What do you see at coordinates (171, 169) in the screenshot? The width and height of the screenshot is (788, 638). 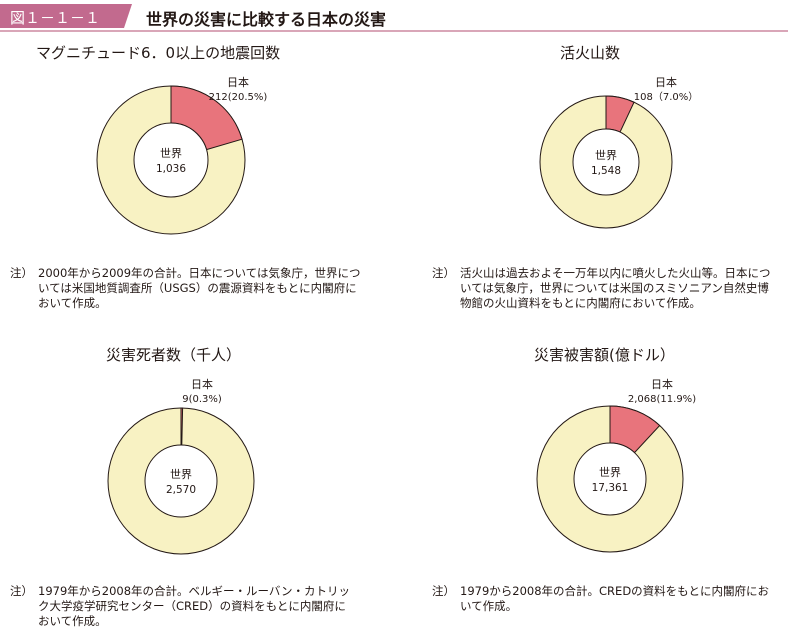 I see `world-value-label: 1,036` at bounding box center [171, 169].